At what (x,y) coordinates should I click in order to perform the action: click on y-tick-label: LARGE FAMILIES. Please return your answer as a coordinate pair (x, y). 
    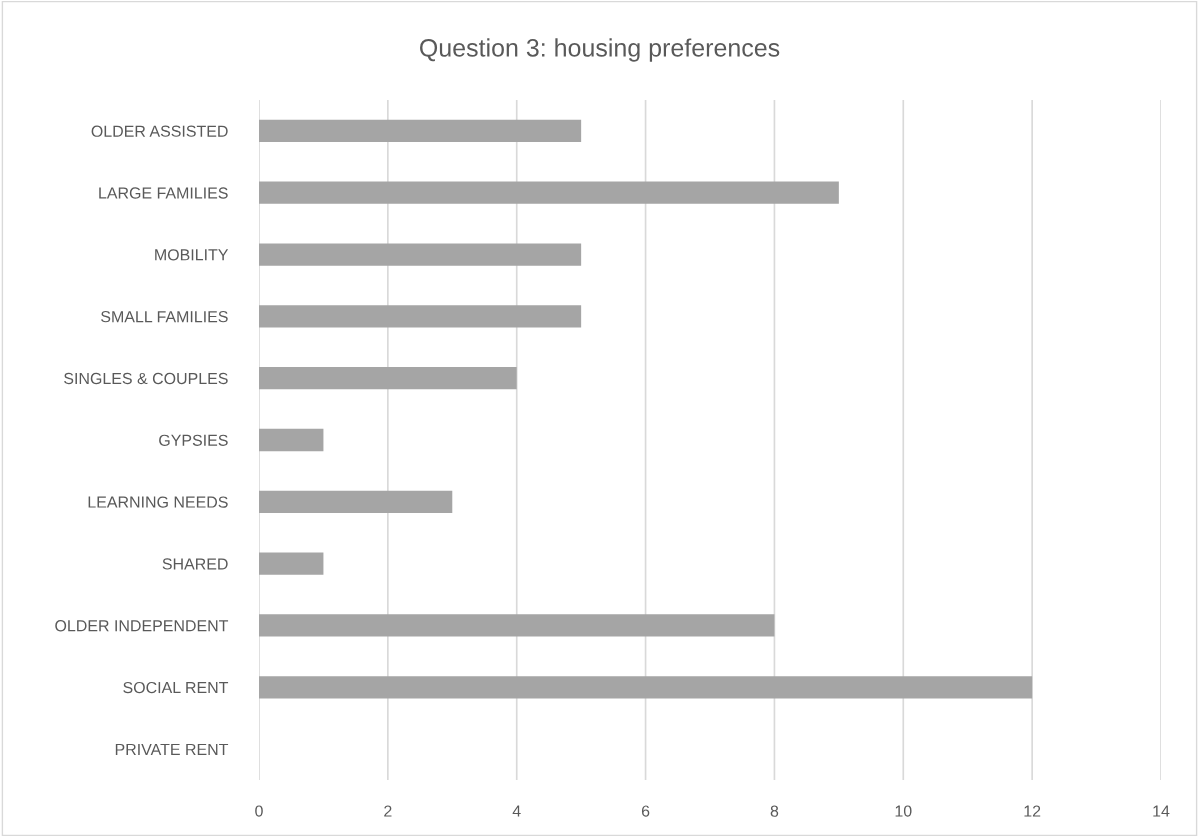
    Looking at the image, I should click on (163, 193).